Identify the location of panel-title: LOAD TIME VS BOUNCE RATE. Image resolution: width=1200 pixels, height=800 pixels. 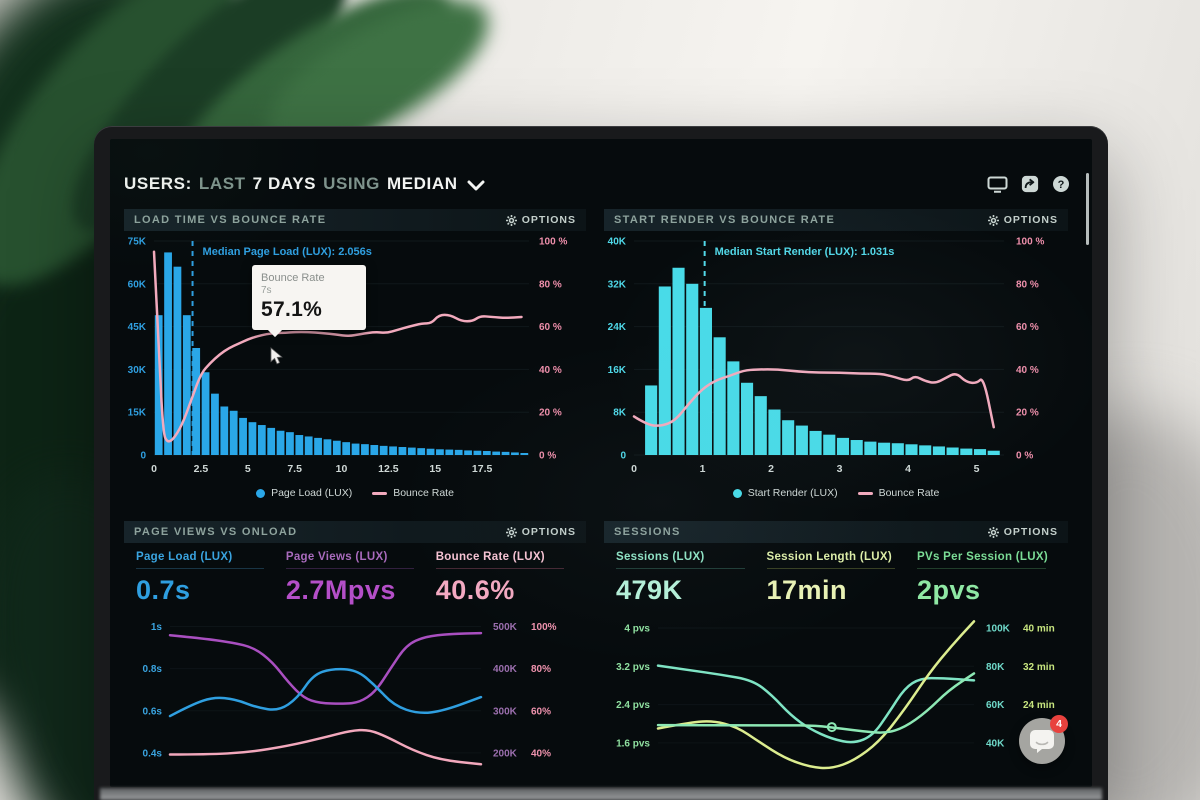
(230, 220).